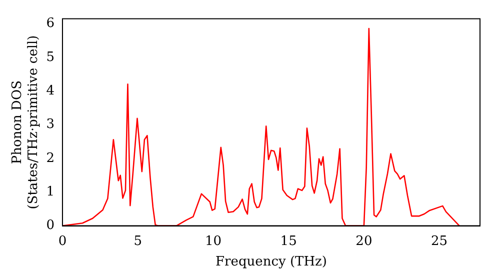 This screenshot has width=500, height=280. What do you see at coordinates (50, 226) in the screenshot?
I see `y-tick-label: 0` at bounding box center [50, 226].